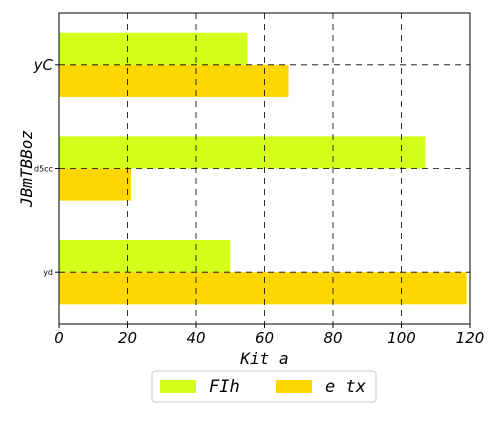 The width and height of the screenshot is (497, 426). I want to click on legend-box, so click(264, 386).